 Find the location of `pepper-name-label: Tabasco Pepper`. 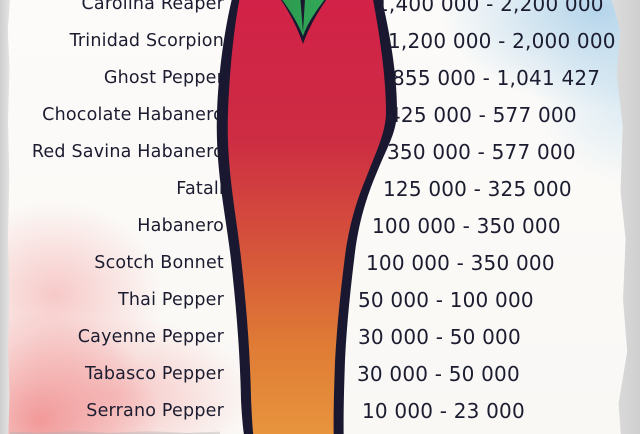

pepper-name-label: Tabasco Pepper is located at coordinates (154, 374).